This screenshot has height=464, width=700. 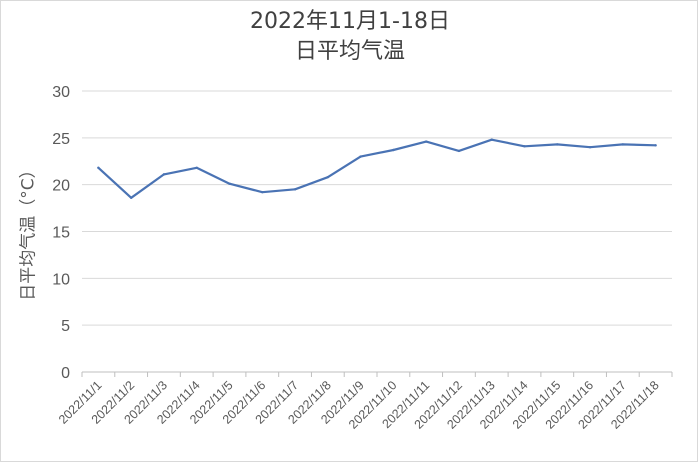 What do you see at coordinates (349, 51) in the screenshot?
I see `chart-subtitle: 日平均气温` at bounding box center [349, 51].